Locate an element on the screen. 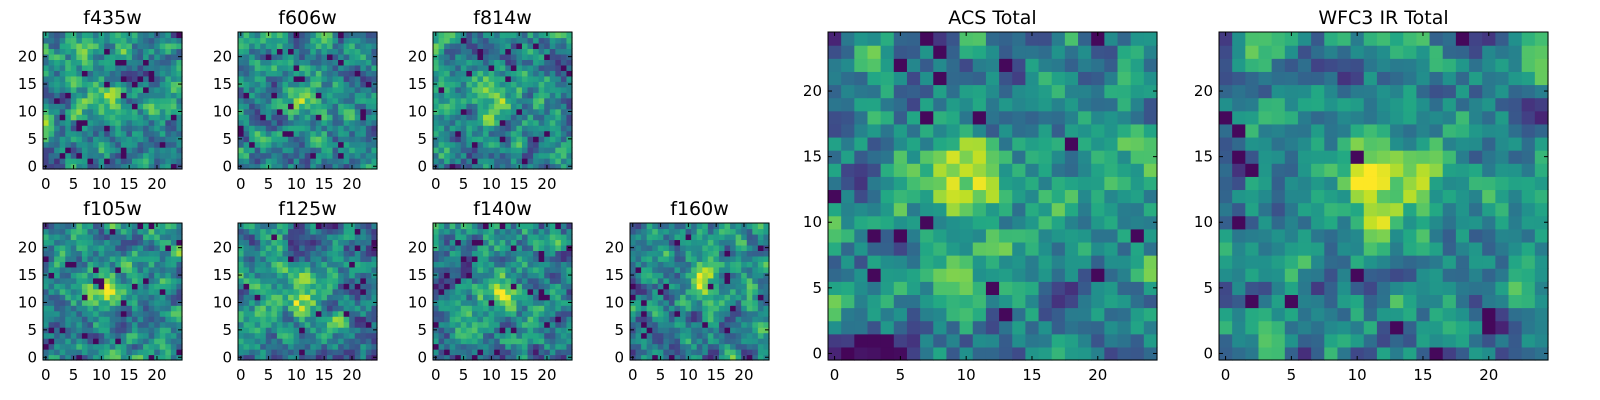 The height and width of the screenshot is (400, 1600). y-tick-label: 20 is located at coordinates (417, 248).